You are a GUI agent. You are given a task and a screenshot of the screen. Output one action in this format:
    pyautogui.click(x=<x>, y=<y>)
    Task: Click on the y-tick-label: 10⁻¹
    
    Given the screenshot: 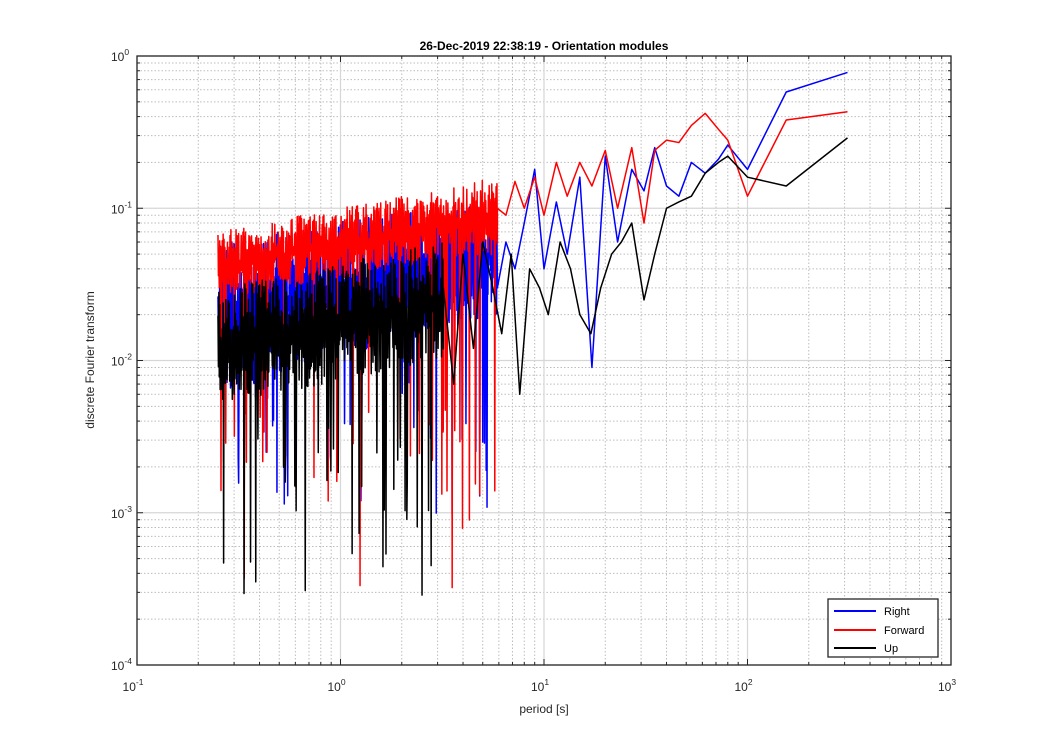 What is the action you would take?
    pyautogui.click(x=121, y=207)
    